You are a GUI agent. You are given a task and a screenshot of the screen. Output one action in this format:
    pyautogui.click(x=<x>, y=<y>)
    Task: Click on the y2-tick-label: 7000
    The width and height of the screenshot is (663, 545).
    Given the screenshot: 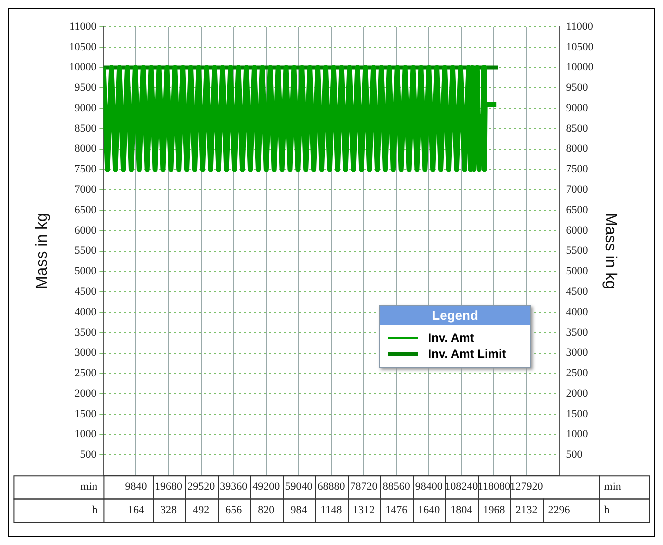 What is the action you would take?
    pyautogui.click(x=577, y=190)
    